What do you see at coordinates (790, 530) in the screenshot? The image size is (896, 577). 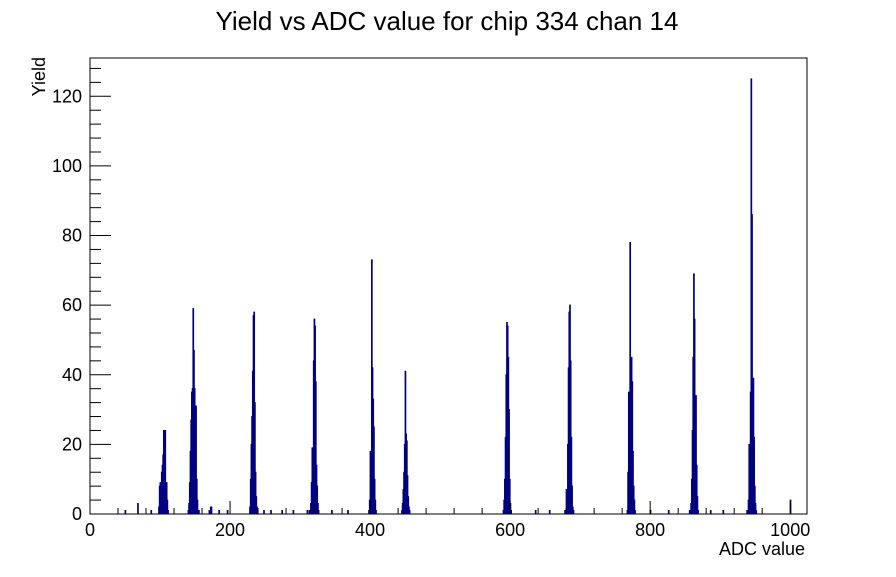 I see `x-tick-label: 1000` at bounding box center [790, 530].